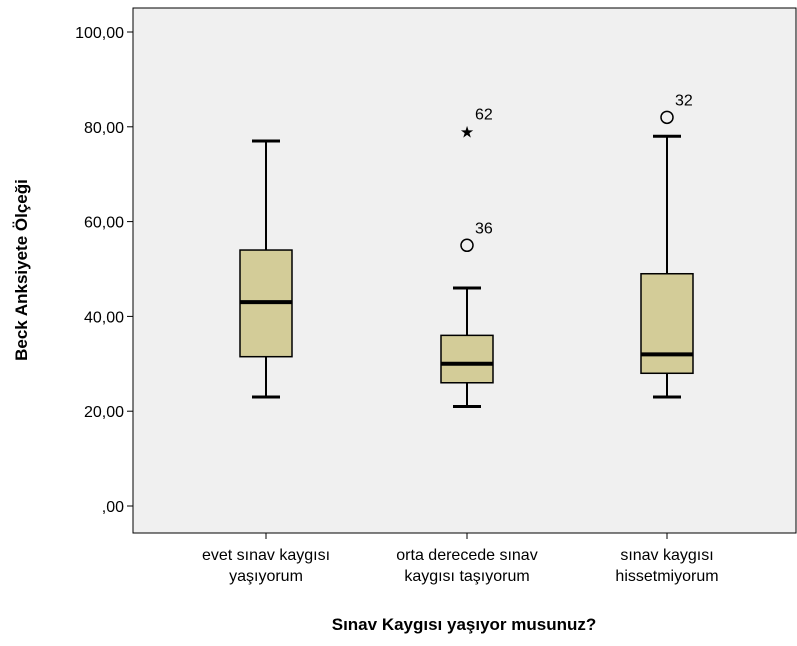 The image size is (797, 646). What do you see at coordinates (104, 412) in the screenshot?
I see `y-tick-label: 20,00` at bounding box center [104, 412].